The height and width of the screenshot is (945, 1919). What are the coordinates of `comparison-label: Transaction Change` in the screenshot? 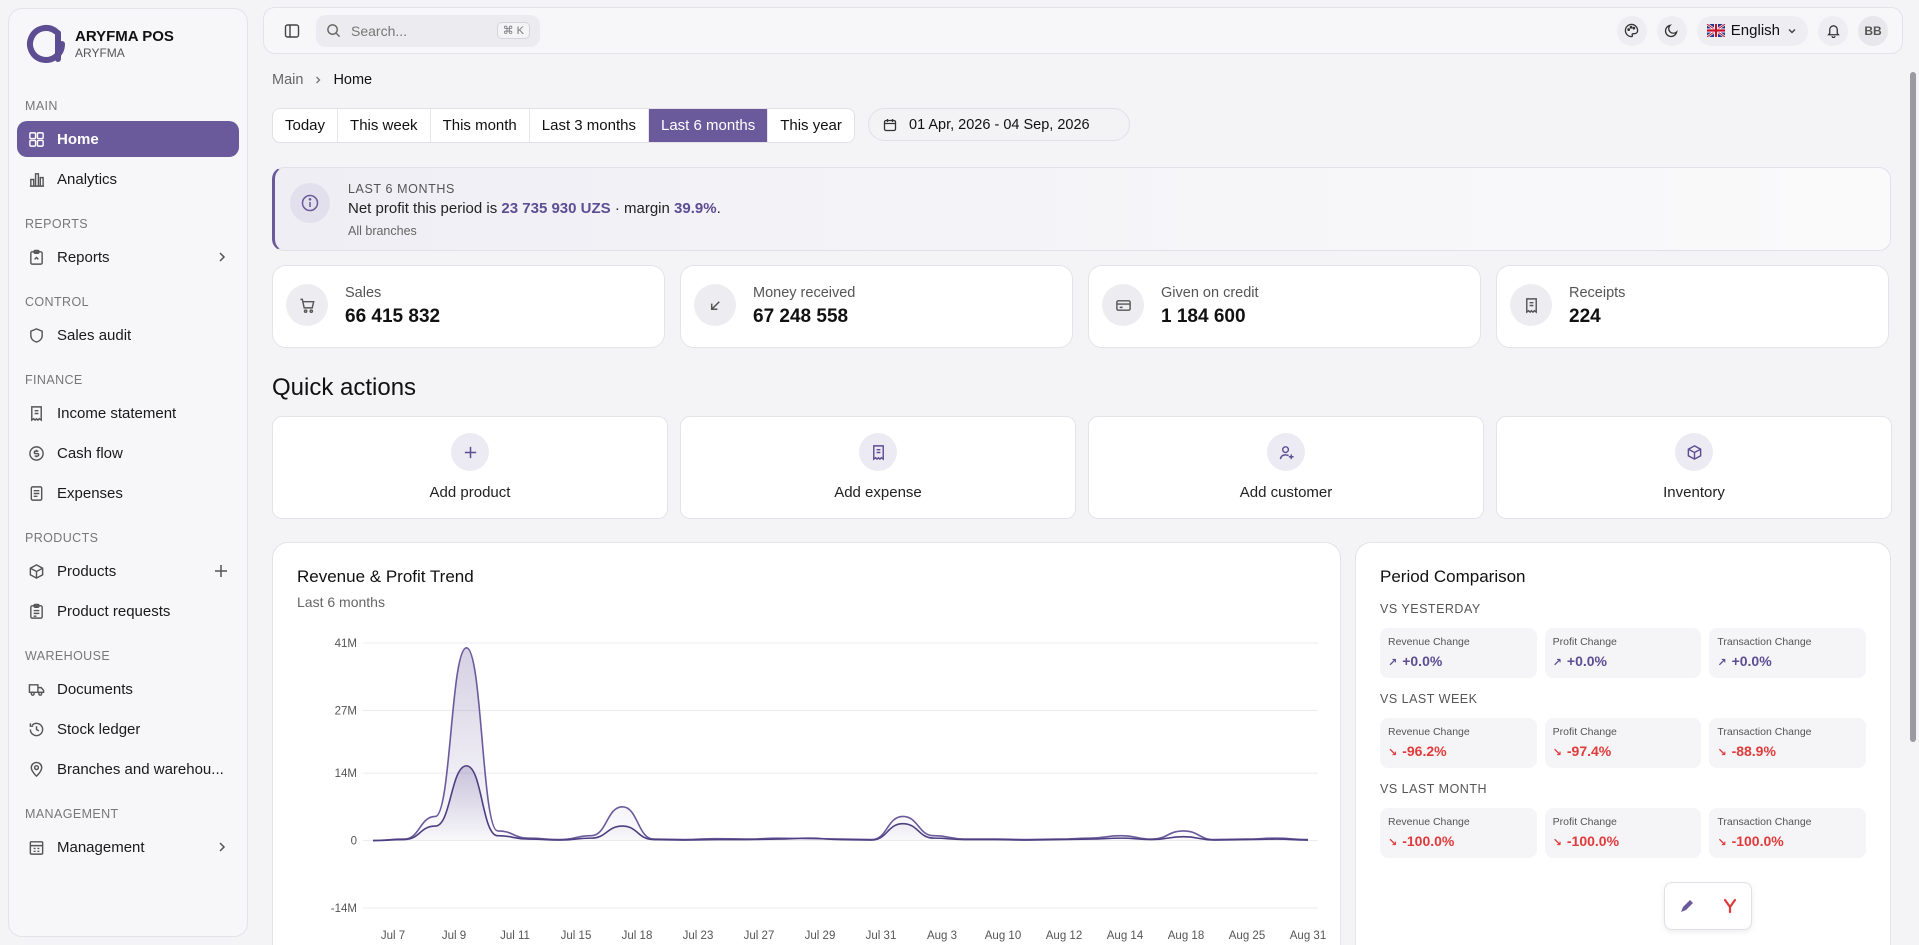 It's located at (1764, 822).